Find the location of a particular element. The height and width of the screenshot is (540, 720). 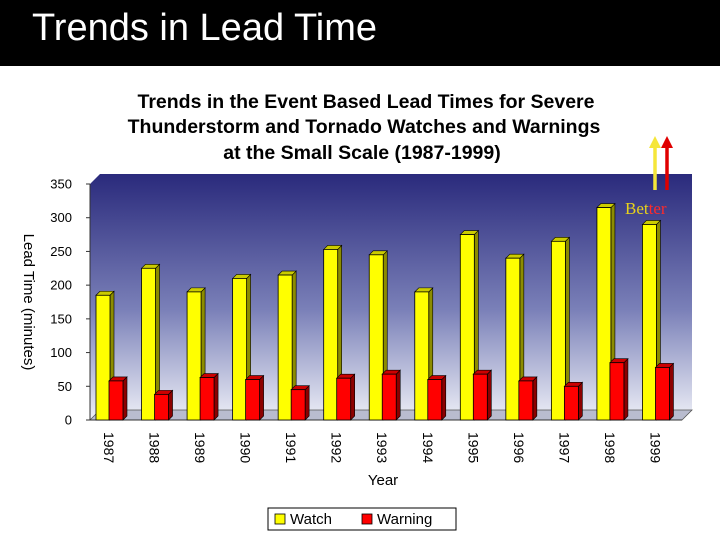

better-annotation: Better is located at coordinates (649, 177).